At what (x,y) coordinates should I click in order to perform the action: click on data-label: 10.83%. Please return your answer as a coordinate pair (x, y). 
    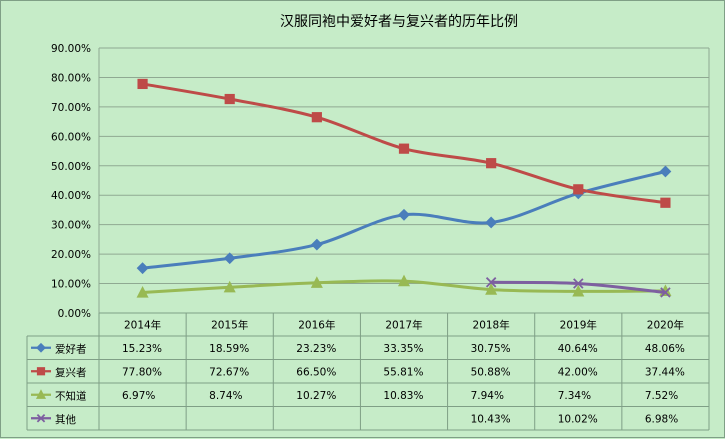
    Looking at the image, I should click on (403, 396).